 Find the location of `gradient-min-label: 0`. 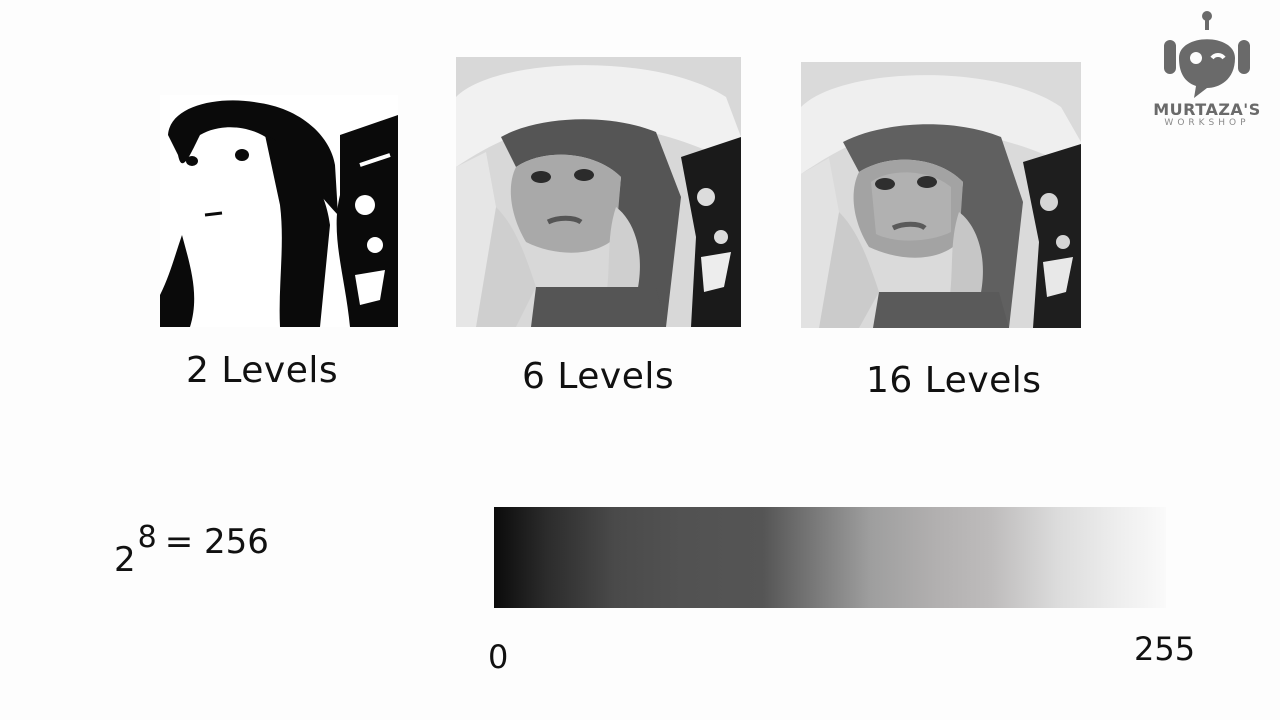

gradient-min-label: 0 is located at coordinates (498, 657).